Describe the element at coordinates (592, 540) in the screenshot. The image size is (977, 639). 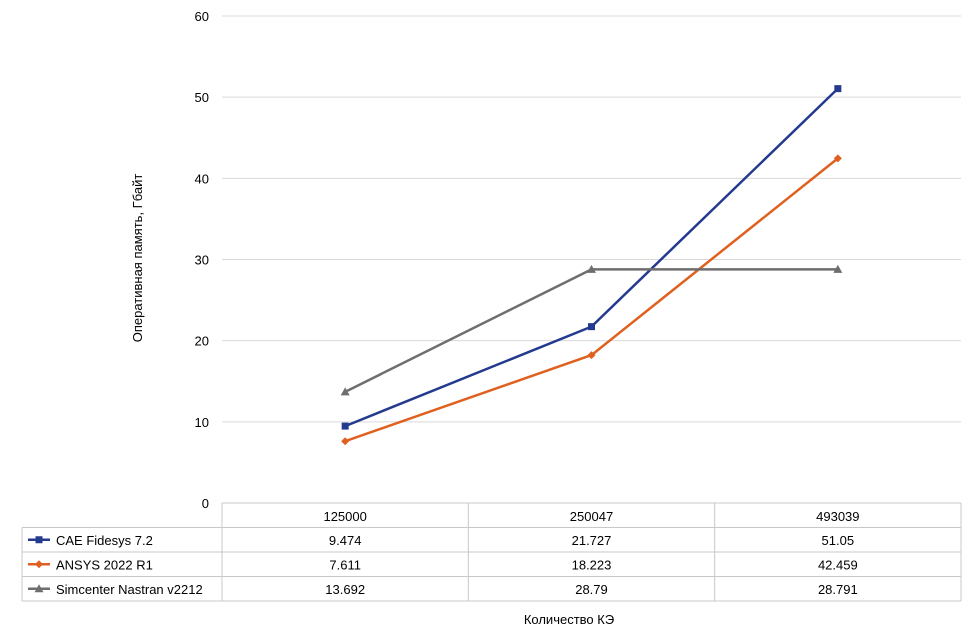
I see `data-label: 21.727` at that location.